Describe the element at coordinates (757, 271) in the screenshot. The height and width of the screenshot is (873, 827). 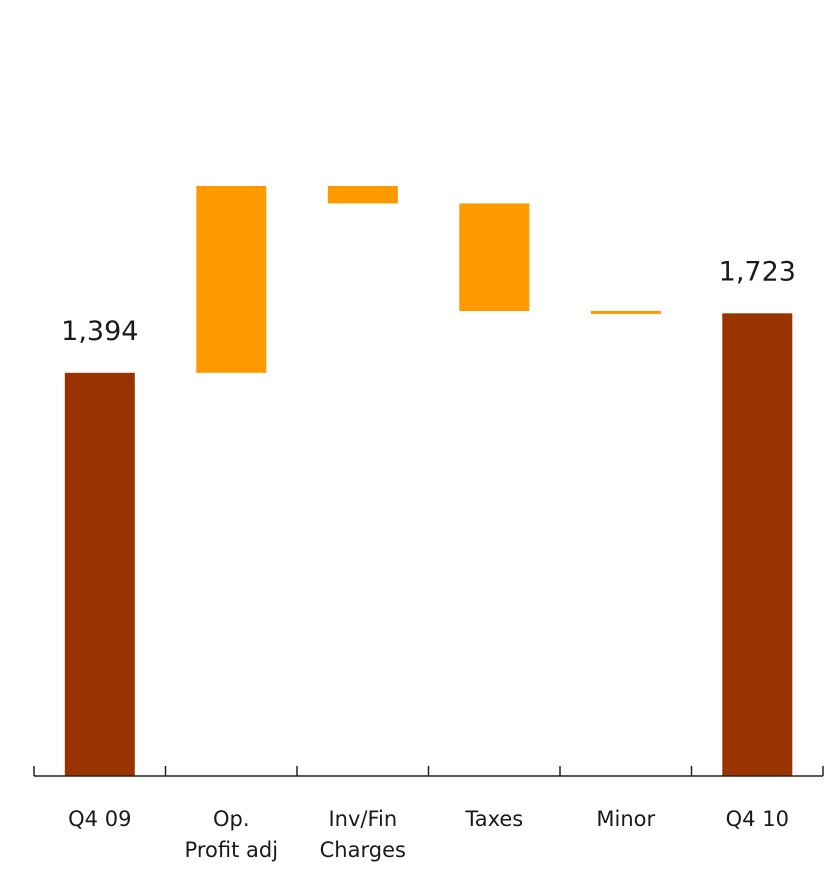
I see `data-label-5: 1,723` at that location.